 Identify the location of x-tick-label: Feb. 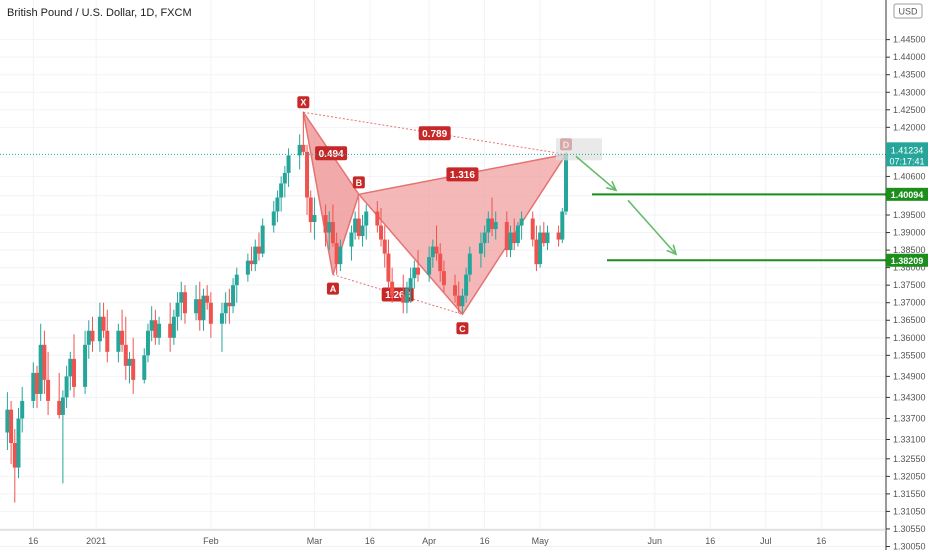
(211, 541).